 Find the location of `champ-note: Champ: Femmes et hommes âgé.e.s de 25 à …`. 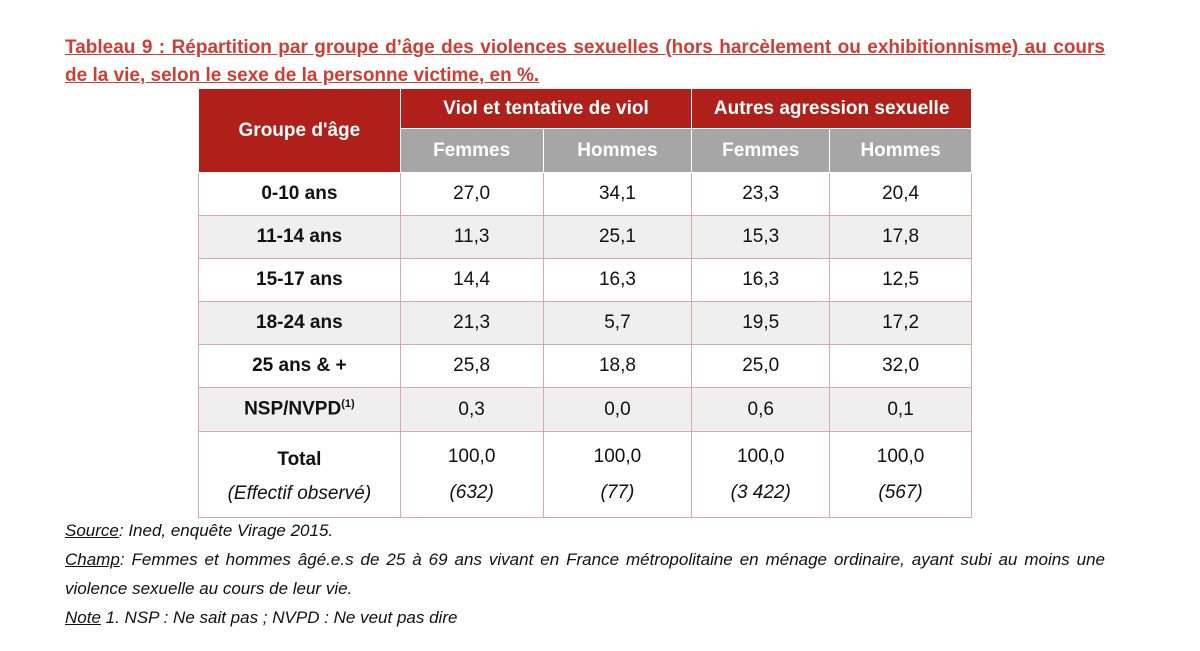

champ-note: Champ: Femmes et hommes âgé.e.s de 25 à … is located at coordinates (585, 574).